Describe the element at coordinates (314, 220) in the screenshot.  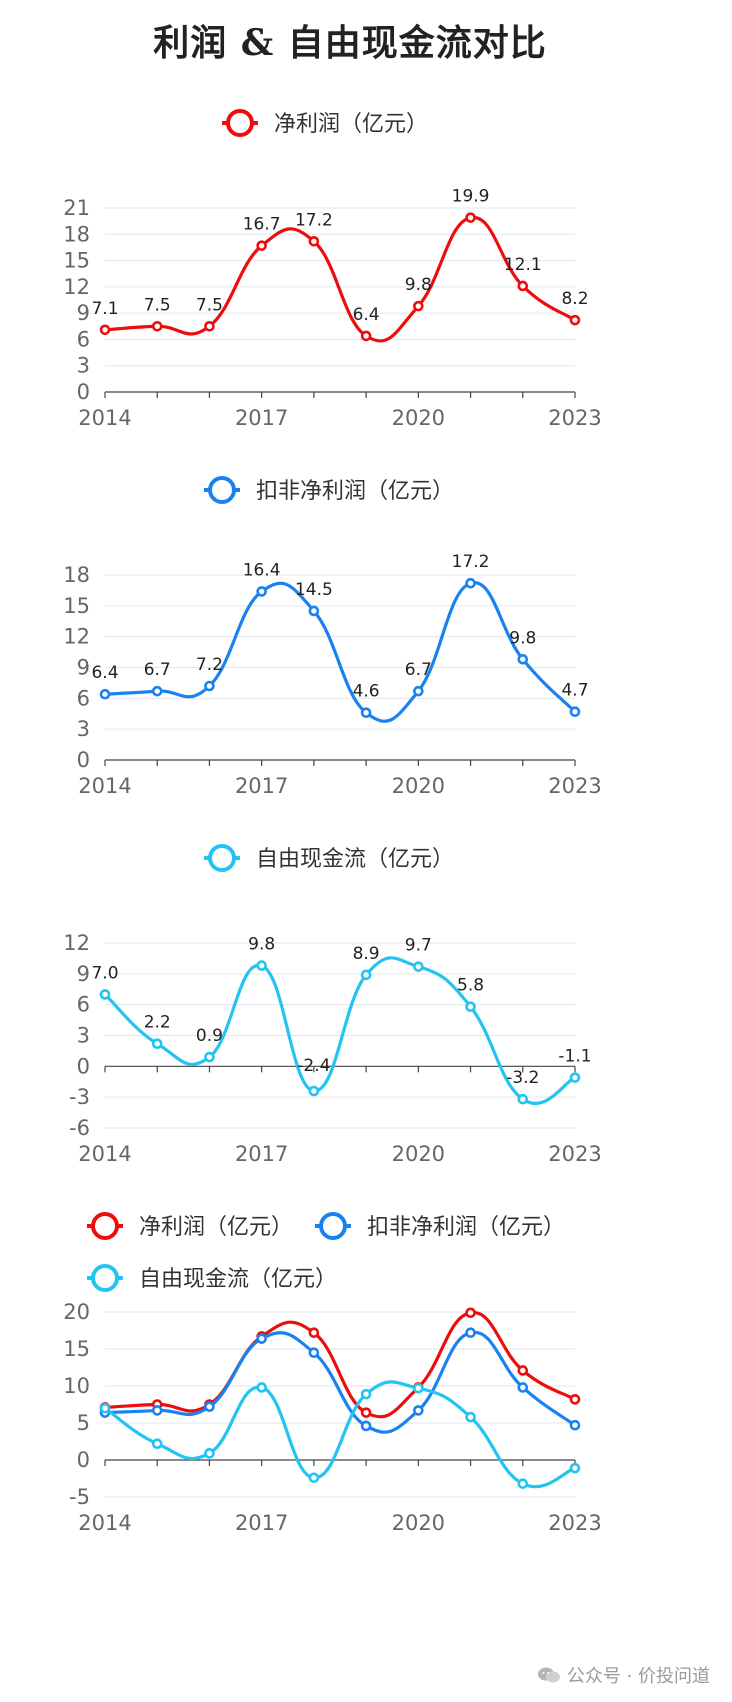
I see `data-label: 17.2` at that location.